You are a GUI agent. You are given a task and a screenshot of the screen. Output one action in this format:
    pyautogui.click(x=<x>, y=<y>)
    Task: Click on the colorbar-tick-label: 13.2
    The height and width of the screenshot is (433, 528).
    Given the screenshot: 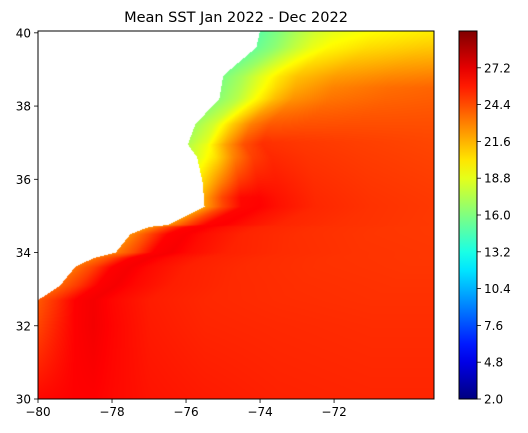 What is the action you would take?
    pyautogui.click(x=497, y=252)
    